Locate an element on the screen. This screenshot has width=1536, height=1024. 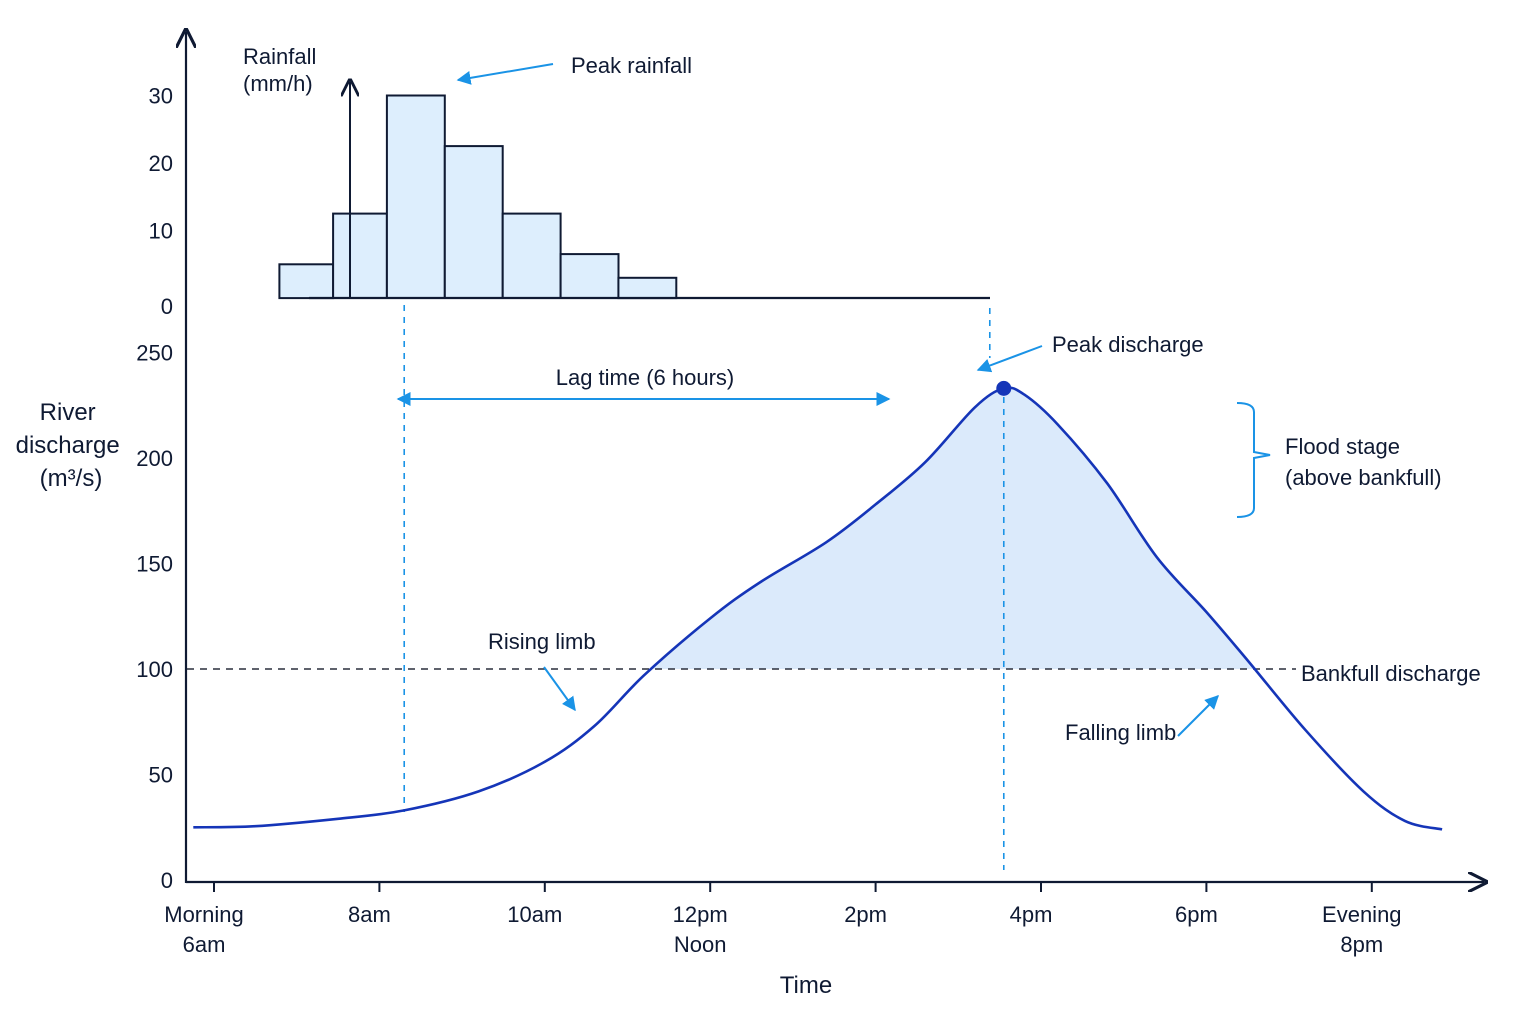
peak-rainfall-arrow is located at coordinates (505, 74).